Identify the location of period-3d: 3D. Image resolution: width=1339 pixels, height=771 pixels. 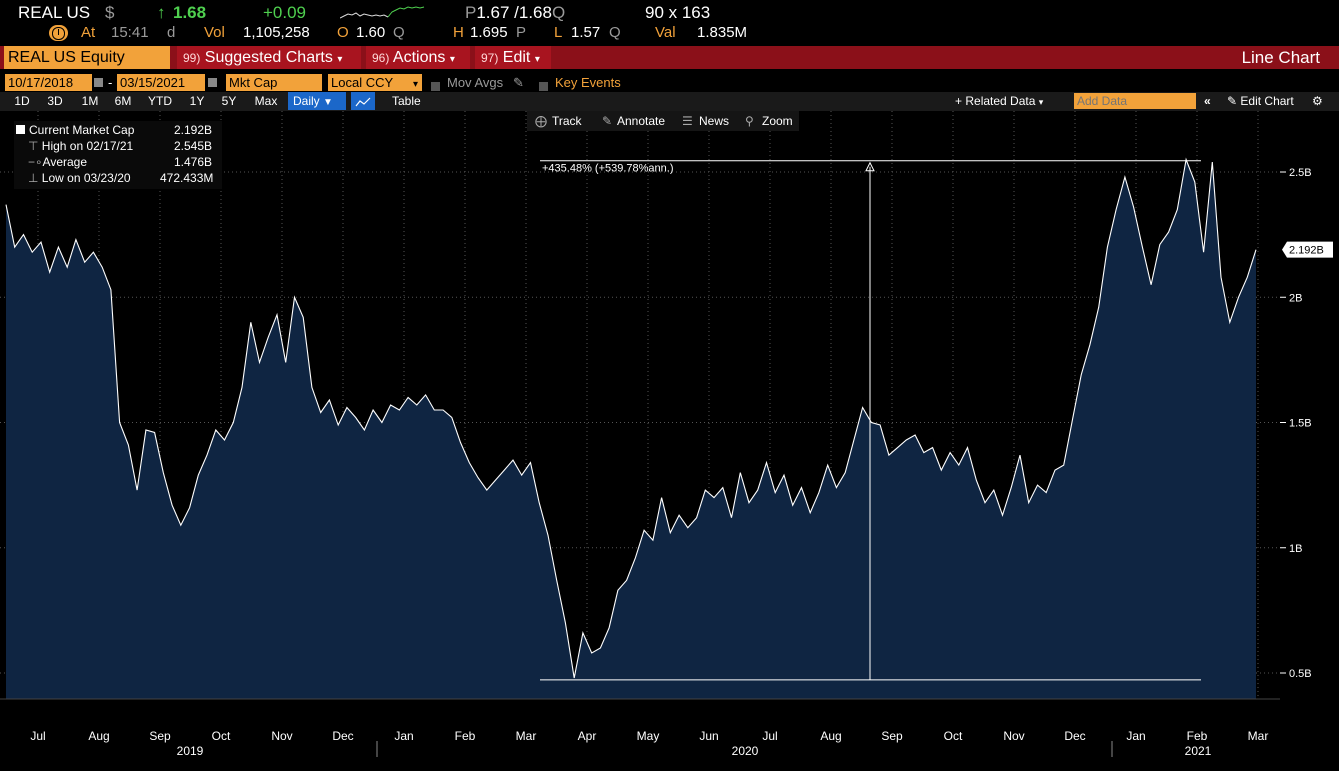
(55, 101).